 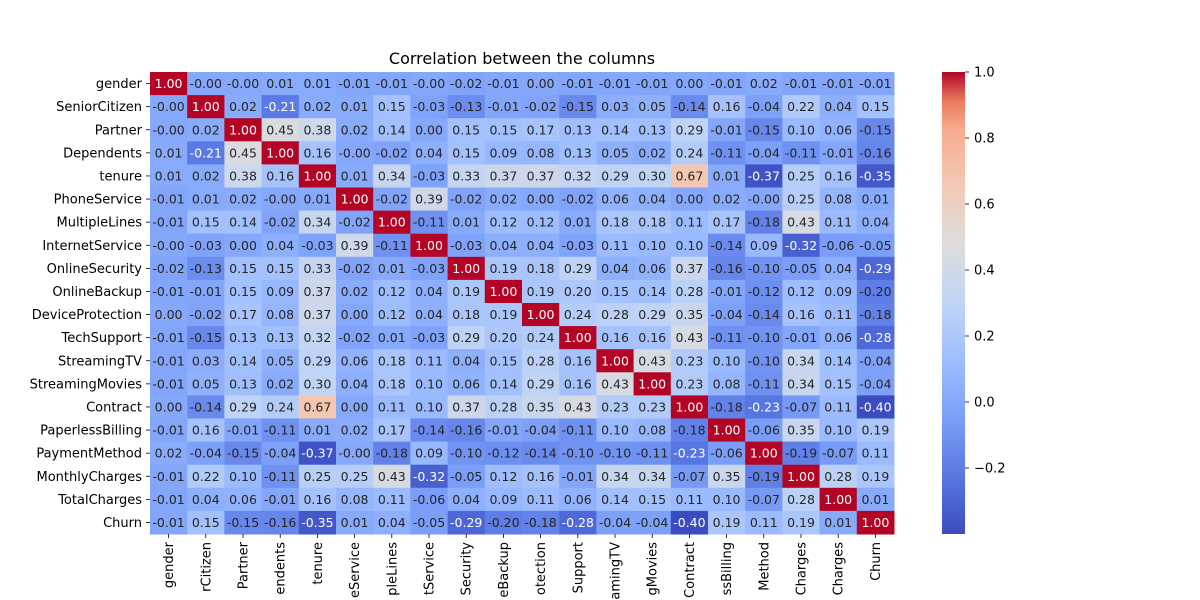 I want to click on y-tick-label: InternetService, so click(x=92, y=246).